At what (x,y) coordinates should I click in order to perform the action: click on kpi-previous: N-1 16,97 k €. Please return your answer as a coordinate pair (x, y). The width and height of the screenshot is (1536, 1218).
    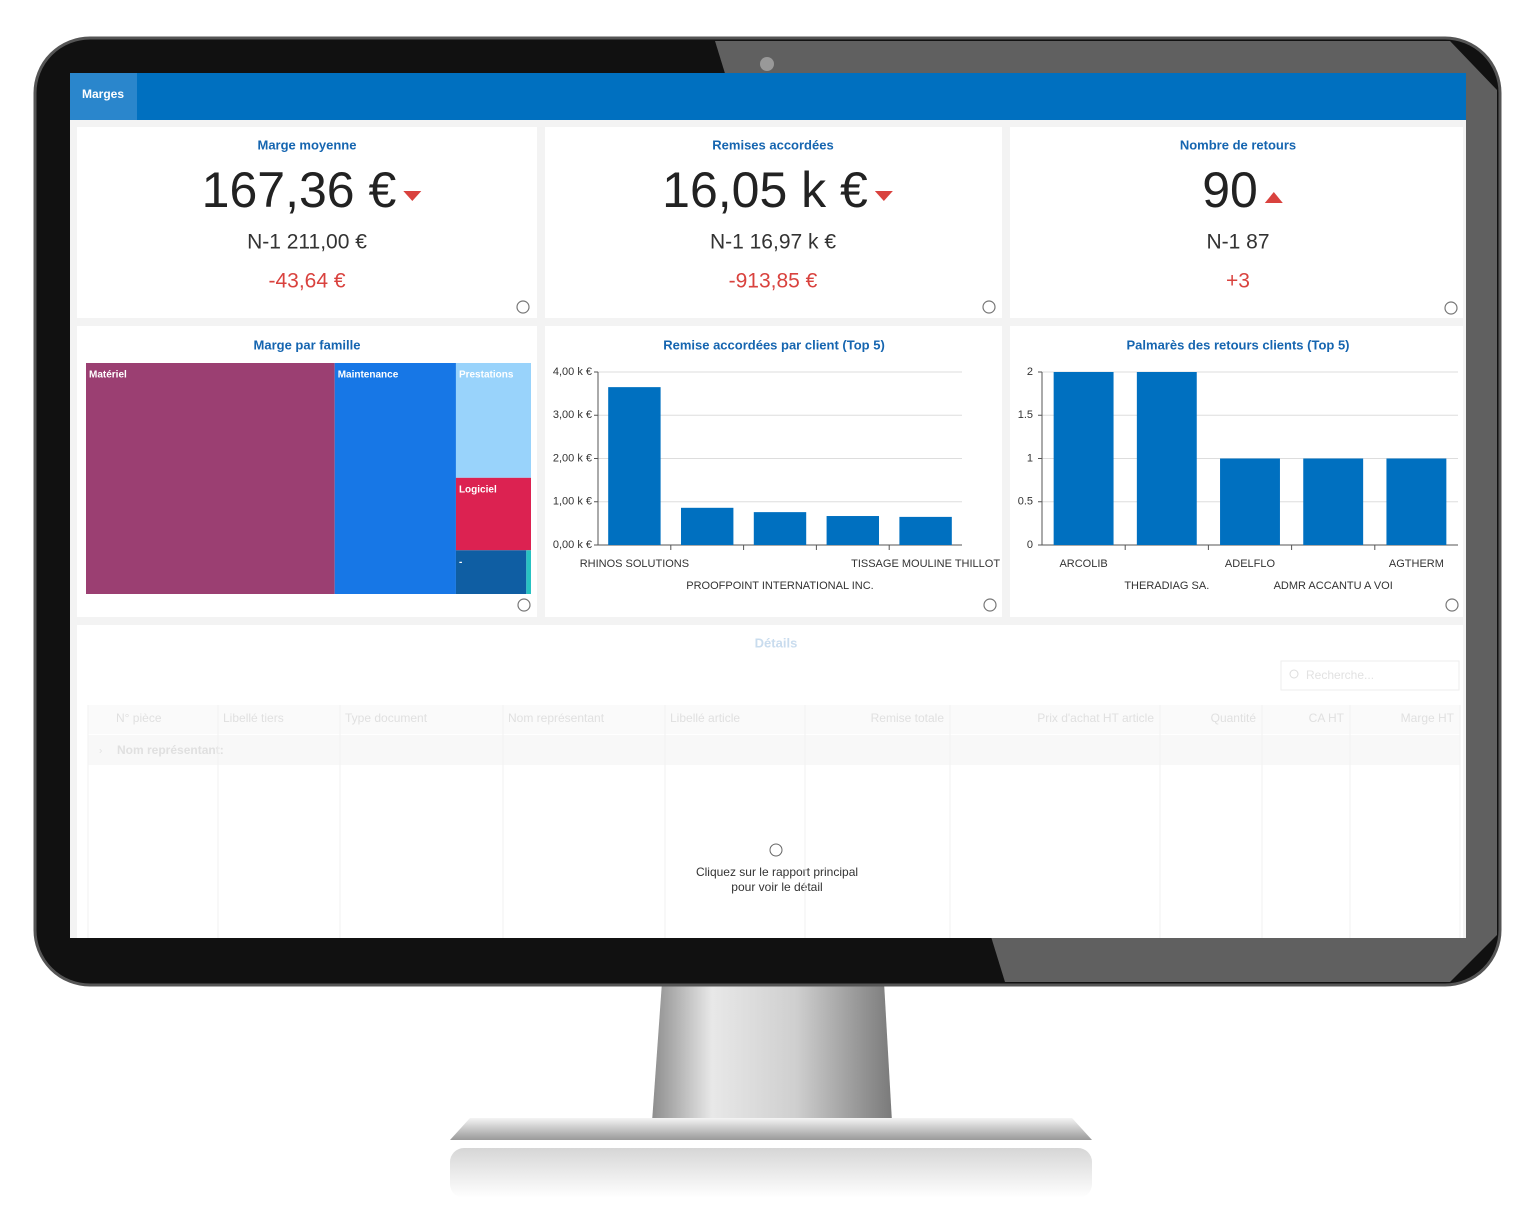
    Looking at the image, I should click on (773, 242).